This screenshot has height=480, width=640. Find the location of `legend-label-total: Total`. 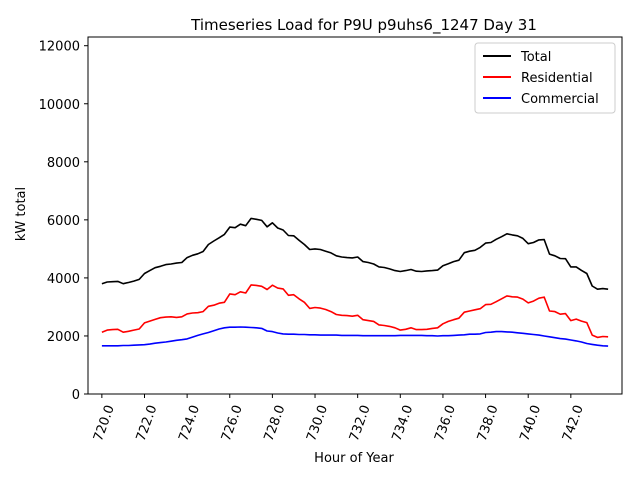

legend-label-total: Total is located at coordinates (535, 57).